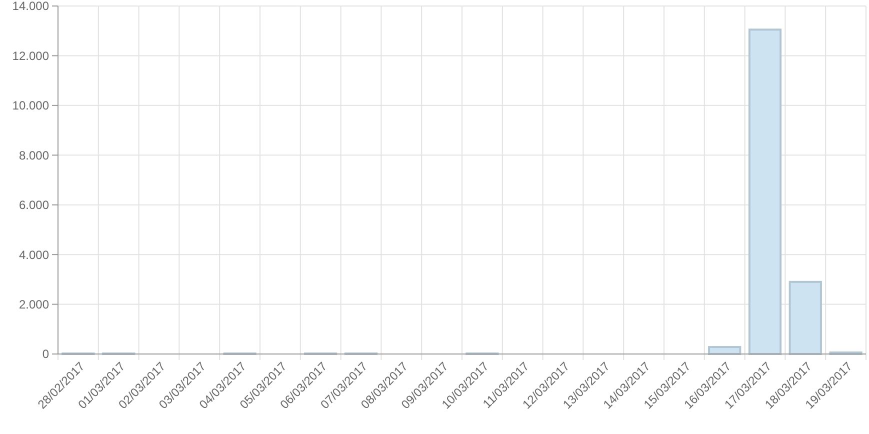 This screenshot has height=434, width=869. What do you see at coordinates (34, 255) in the screenshot?
I see `y-tick-label: 4.000` at bounding box center [34, 255].